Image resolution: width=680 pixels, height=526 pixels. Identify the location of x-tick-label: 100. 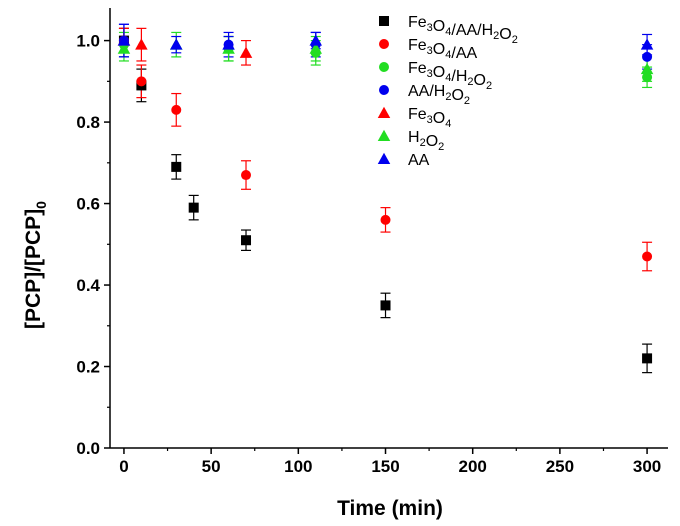
(298, 466).